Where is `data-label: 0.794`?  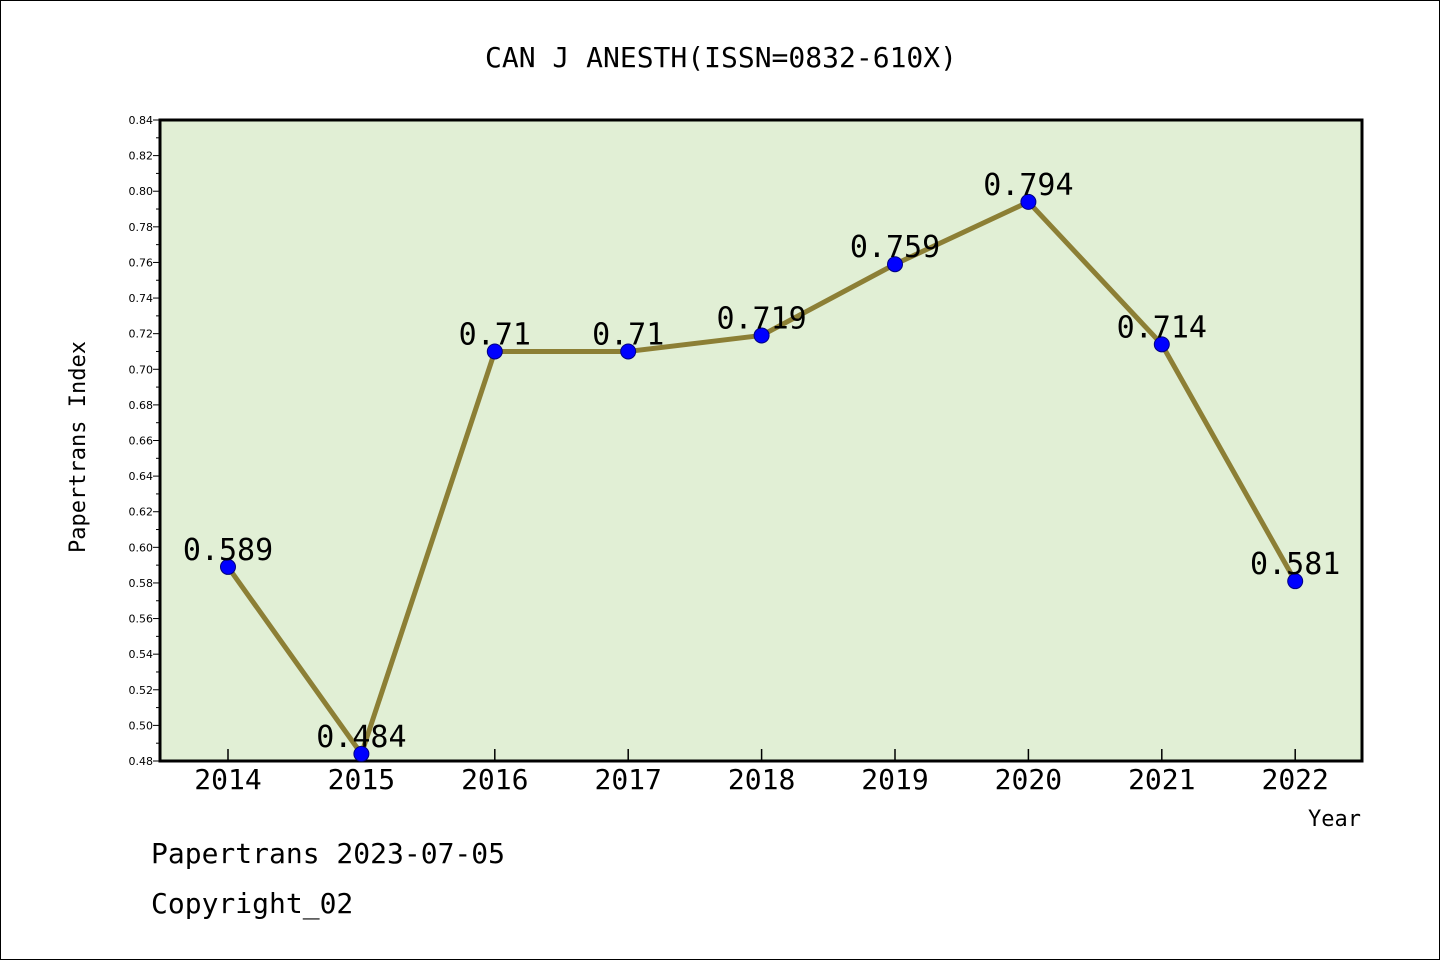
data-label: 0.794 is located at coordinates (1028, 185).